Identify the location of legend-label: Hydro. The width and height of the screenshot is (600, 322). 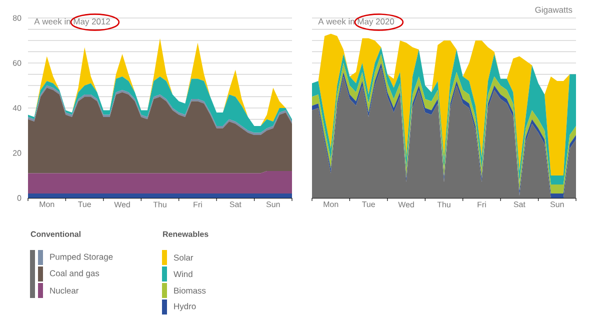
(185, 307).